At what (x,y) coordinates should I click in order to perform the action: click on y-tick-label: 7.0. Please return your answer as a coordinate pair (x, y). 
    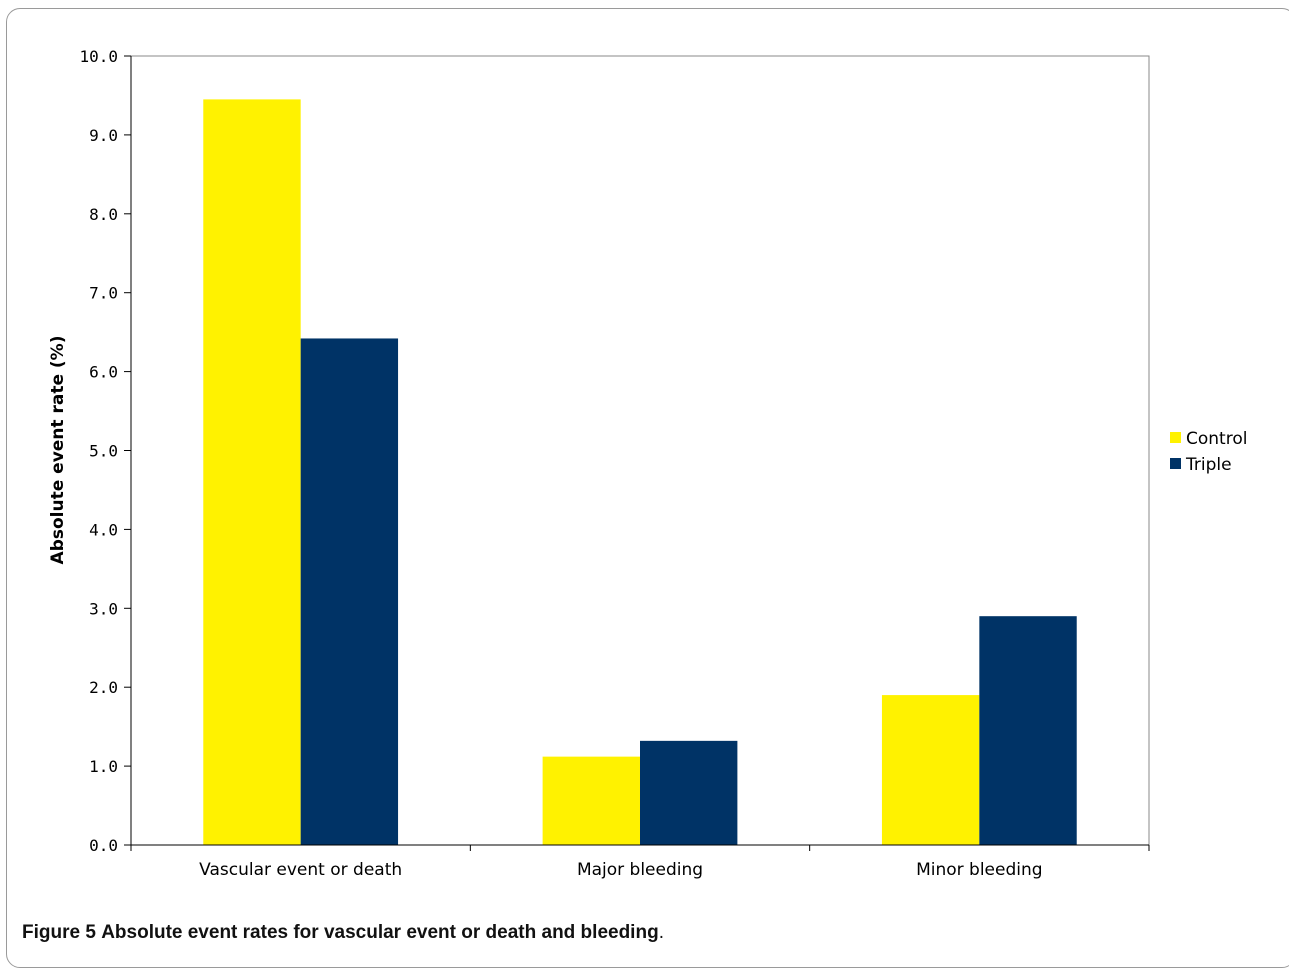
    Looking at the image, I should click on (103, 293).